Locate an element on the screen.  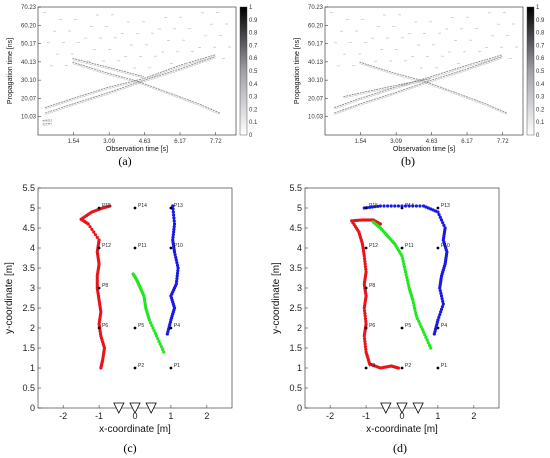
reference-point-label: P4 is located at coordinates (177, 326).